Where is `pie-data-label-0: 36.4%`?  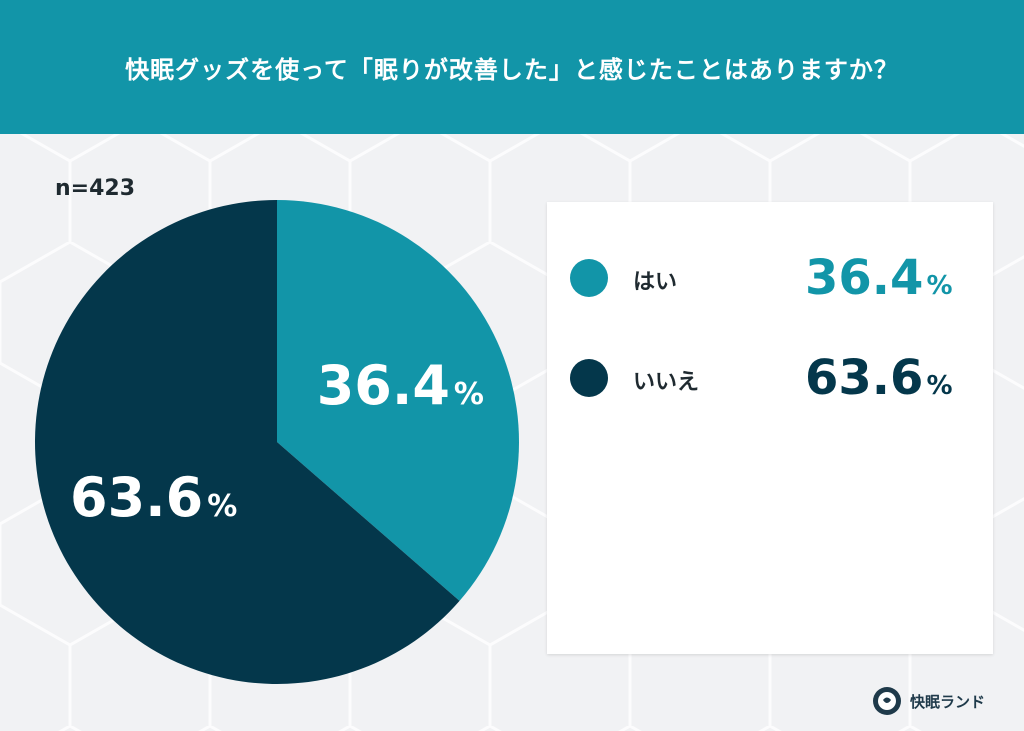
pie-data-label-0: 36.4% is located at coordinates (400, 385).